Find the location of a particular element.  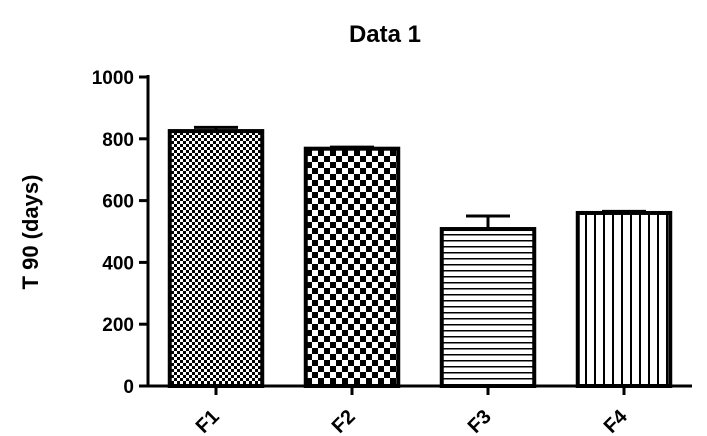

y-tick-label: 1000 is located at coordinates (113, 78).